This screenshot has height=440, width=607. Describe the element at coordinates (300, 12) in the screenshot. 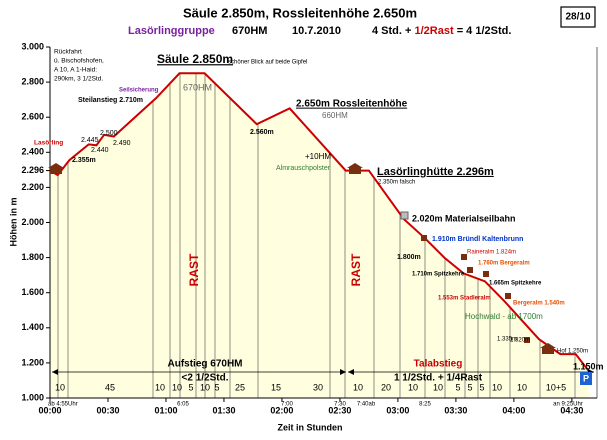

I see `chart-title: Säule 2.850m, Rossleitenhöhe 2.650m` at that location.